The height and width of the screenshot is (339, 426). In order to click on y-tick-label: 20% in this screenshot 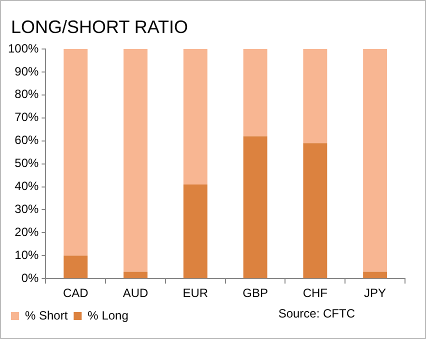, I will do `click(27, 231)`.